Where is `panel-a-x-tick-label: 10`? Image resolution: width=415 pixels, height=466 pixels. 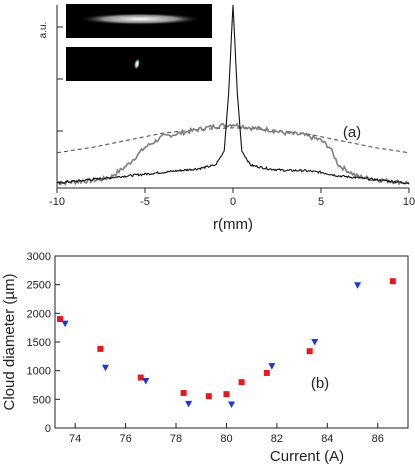
panel-a-x-tick-label: 10 is located at coordinates (409, 202).